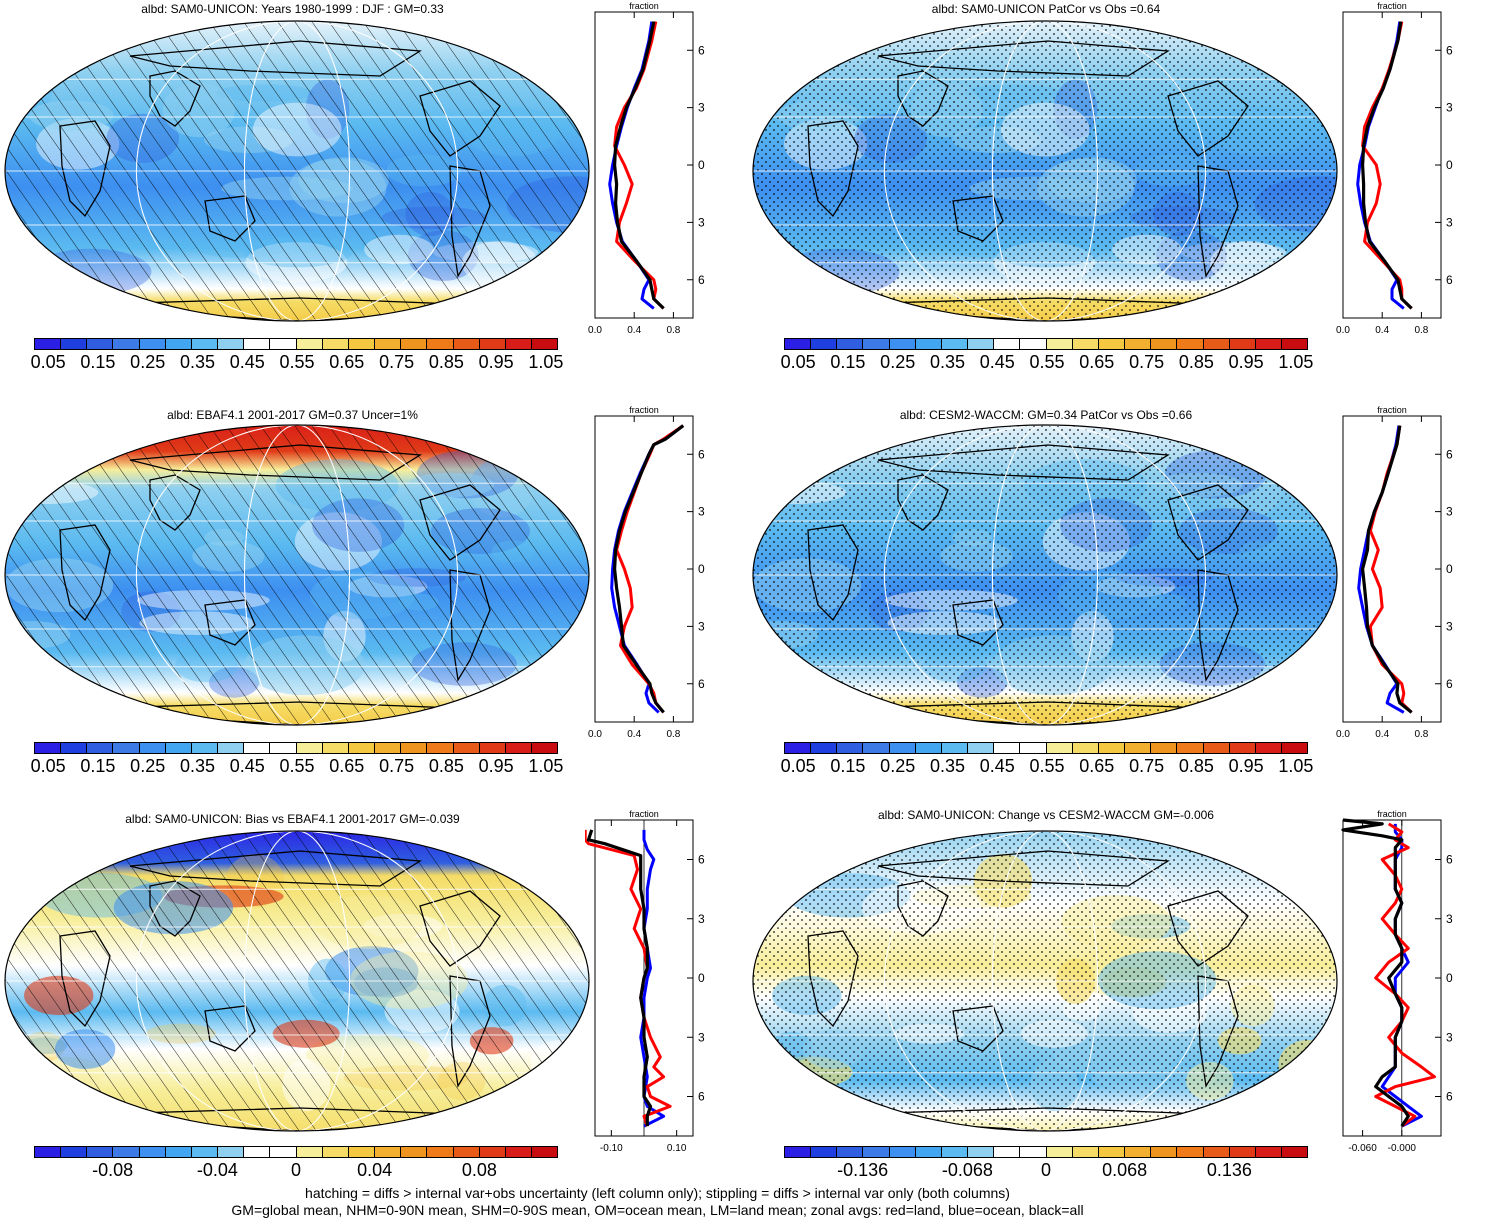  Describe the element at coordinates (446, 766) in the screenshot. I see `colorbar-tick-label: 0.85` at that location.